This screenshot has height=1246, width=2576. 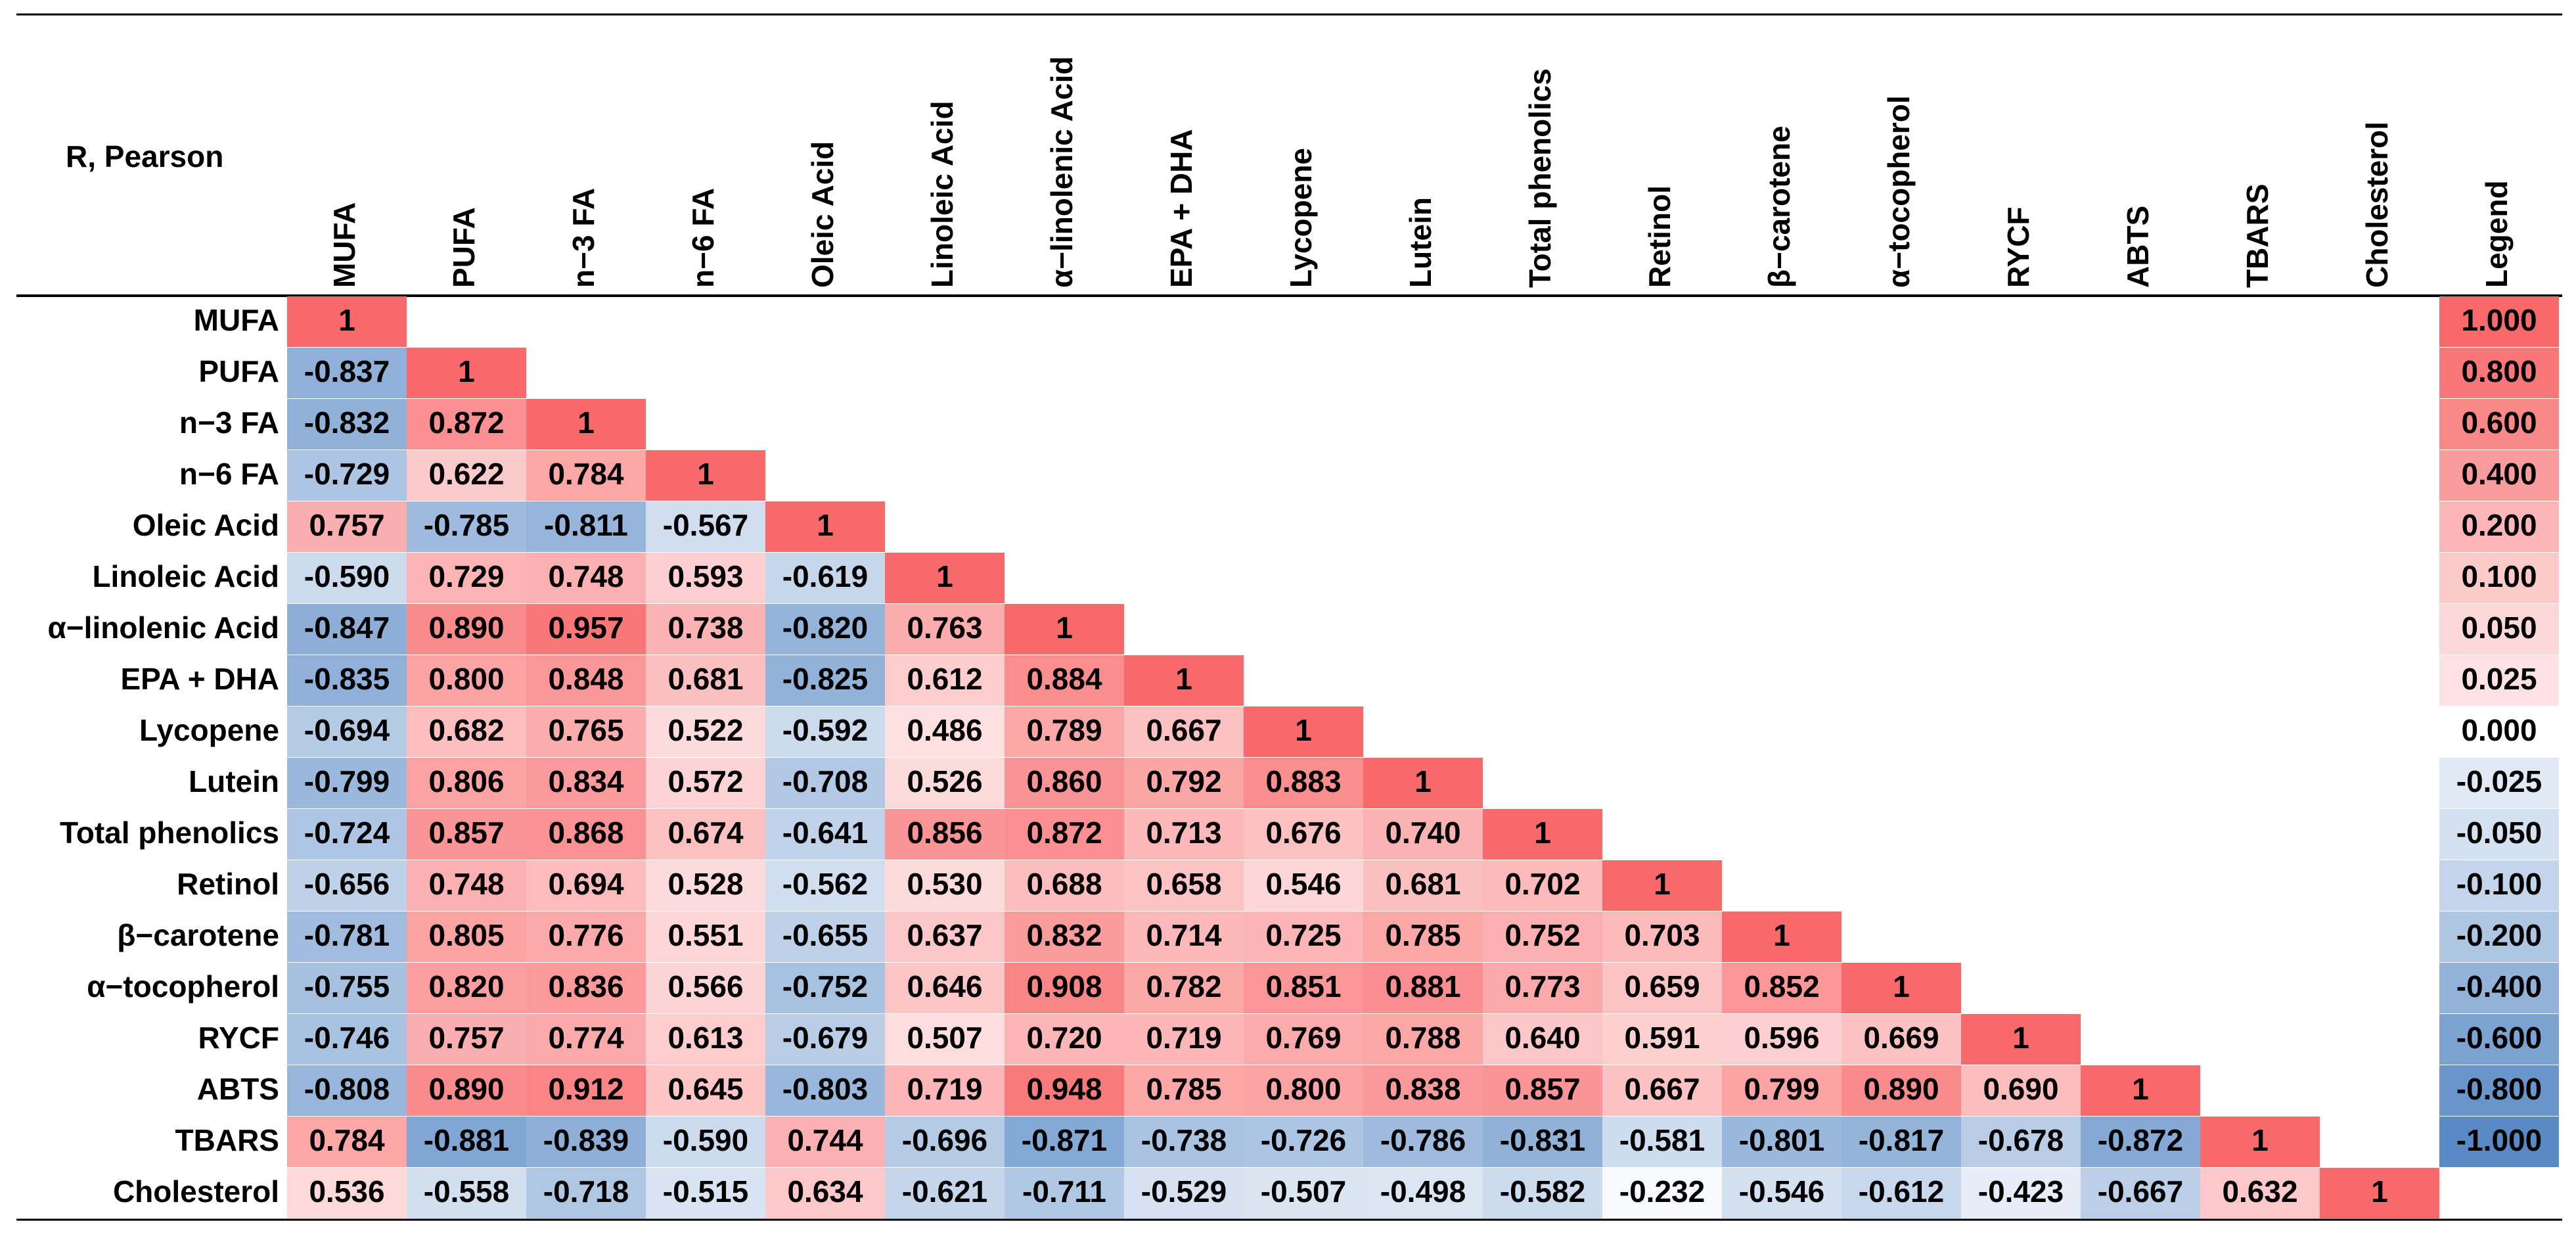 I want to click on cell-value: -0.738, so click(x=1184, y=1140).